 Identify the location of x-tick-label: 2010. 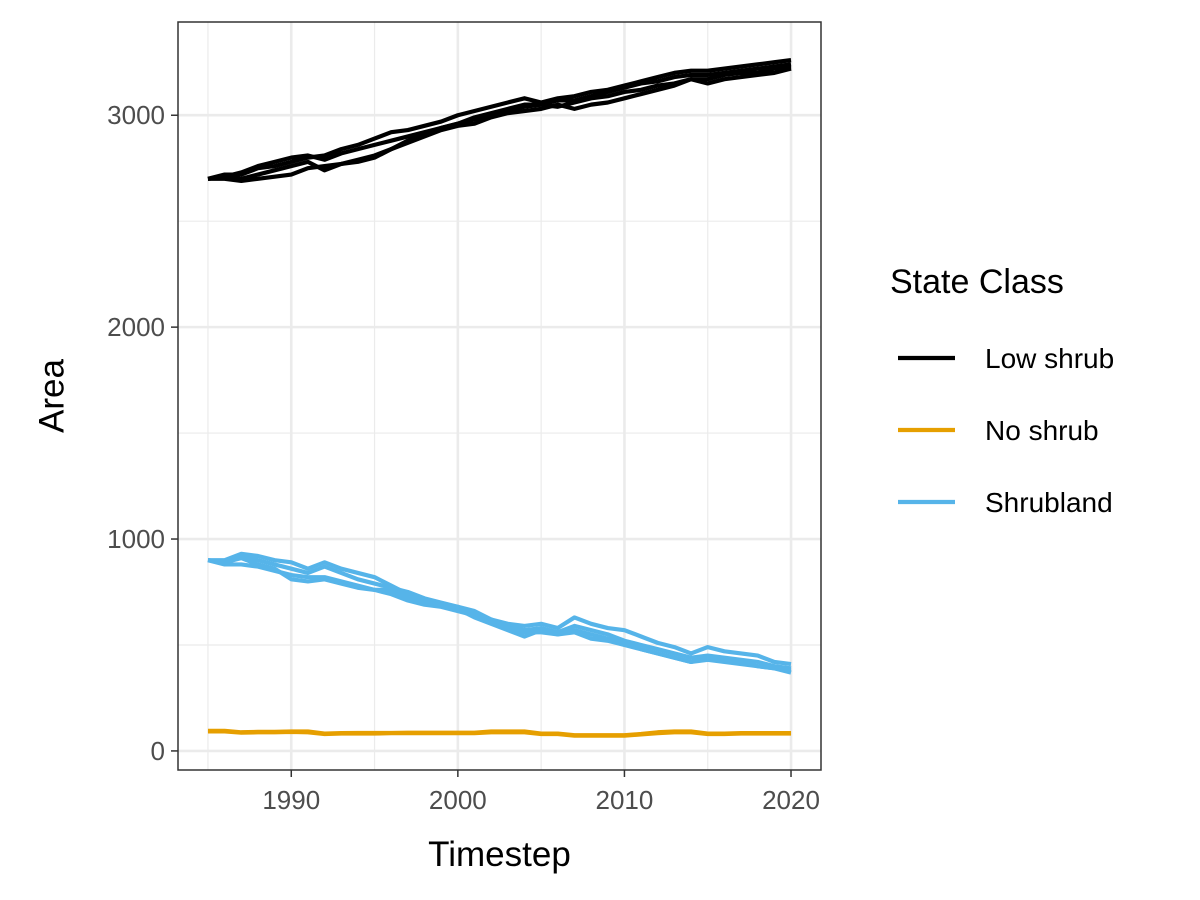
(625, 800).